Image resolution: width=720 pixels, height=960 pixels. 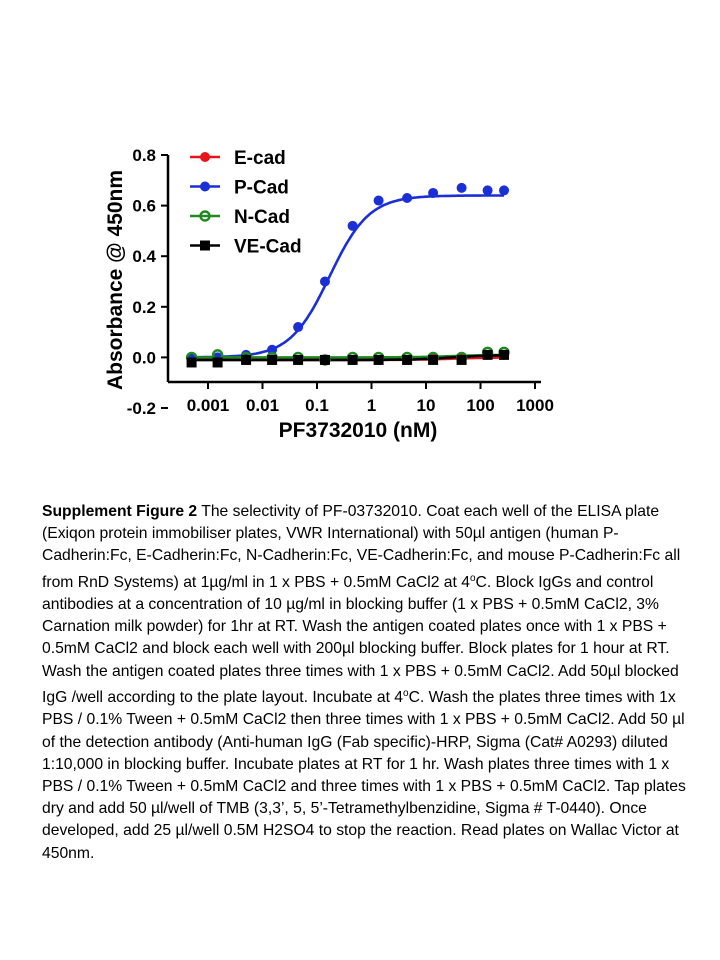 What do you see at coordinates (262, 217) in the screenshot?
I see `legend-label: N-Cad` at bounding box center [262, 217].